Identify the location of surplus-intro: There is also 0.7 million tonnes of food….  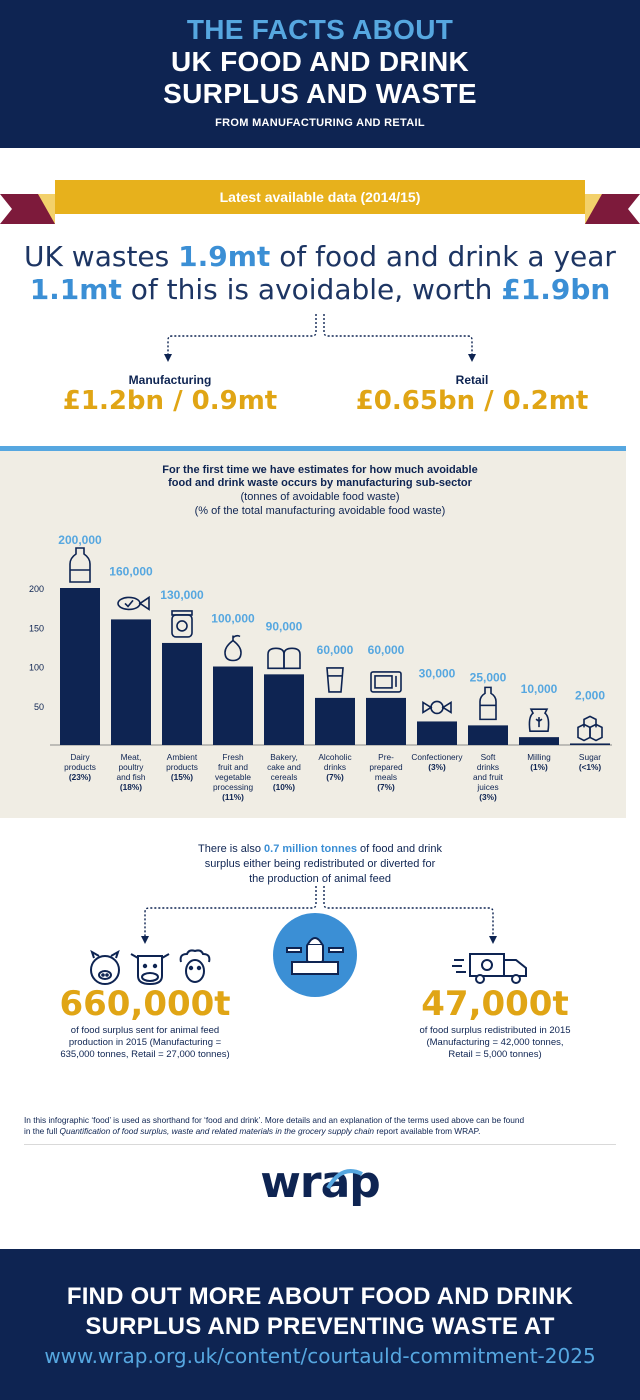
(320, 864).